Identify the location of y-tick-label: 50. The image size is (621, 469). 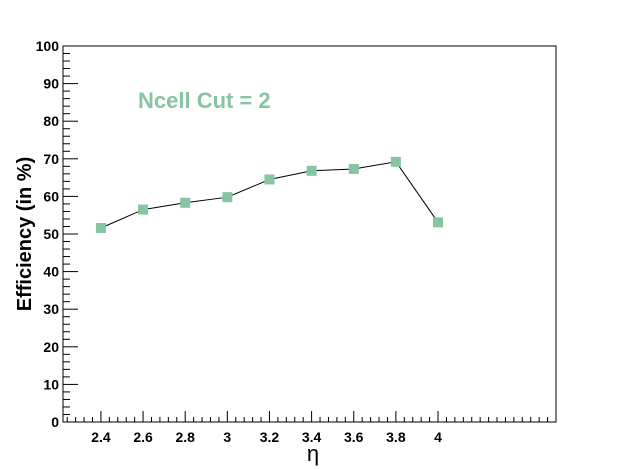
(51, 234).